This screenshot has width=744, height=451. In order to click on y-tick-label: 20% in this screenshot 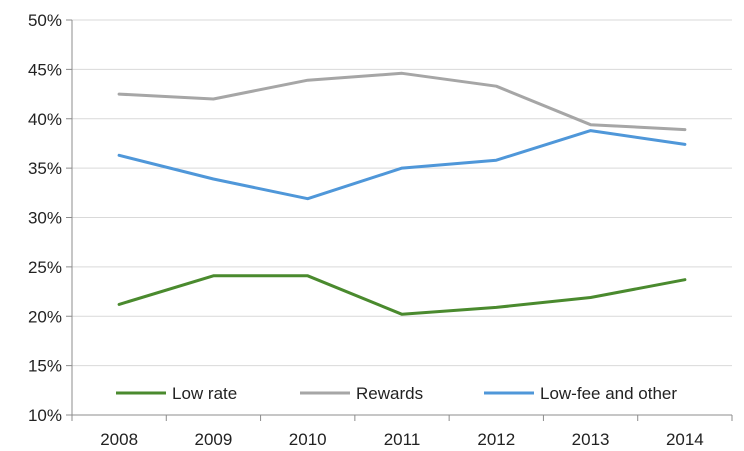, I will do `click(45, 316)`.